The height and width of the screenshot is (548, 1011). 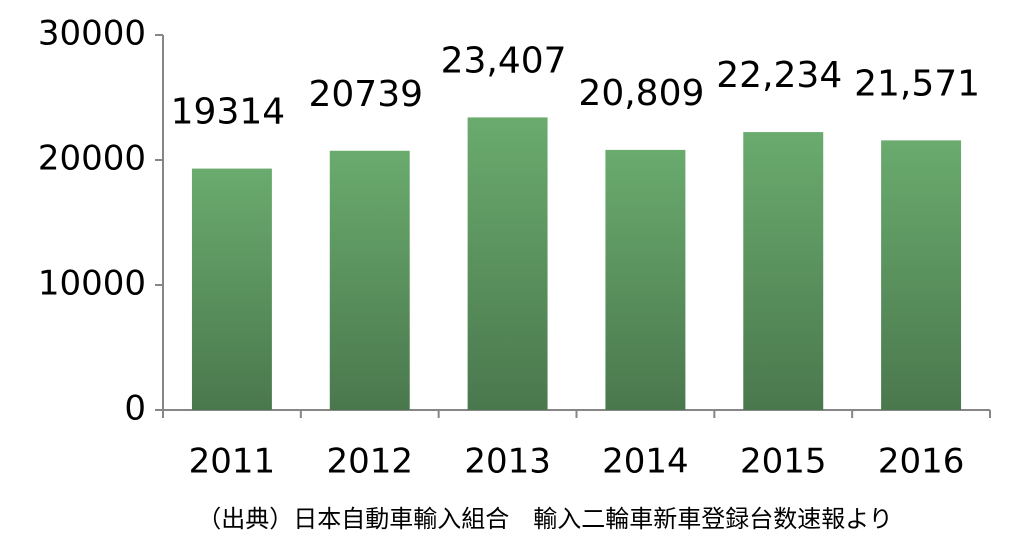 I want to click on source-note: （出典）日本自動車輸入組合 輸入二輪車新車登録台数速報より, so click(x=545, y=519).